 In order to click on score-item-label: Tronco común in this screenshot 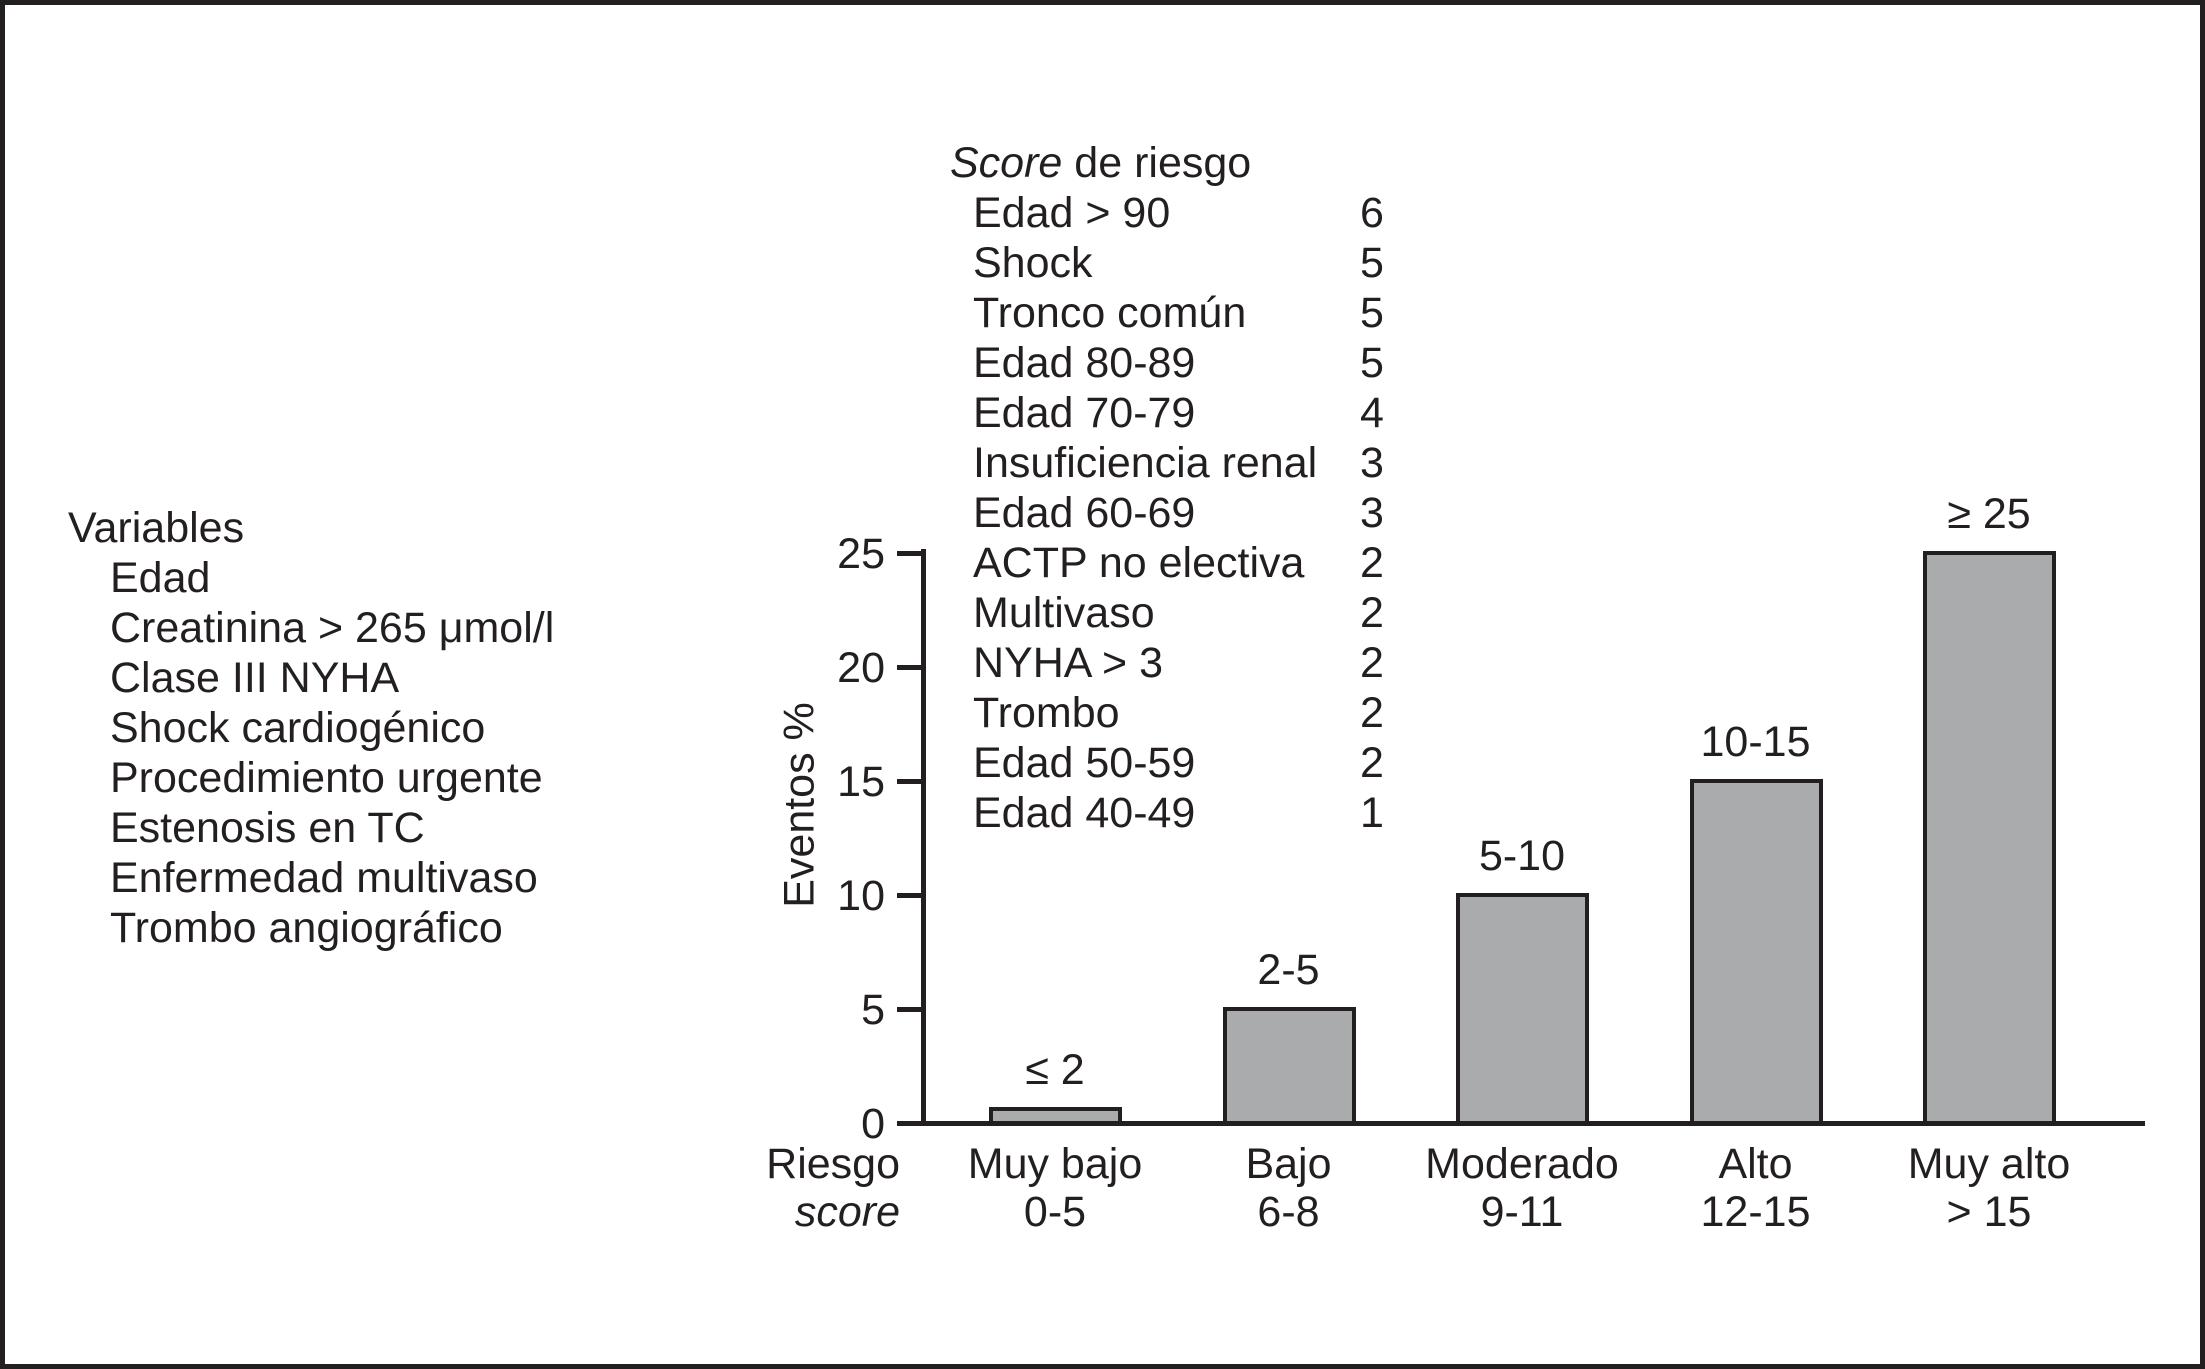, I will do `click(1110, 313)`.